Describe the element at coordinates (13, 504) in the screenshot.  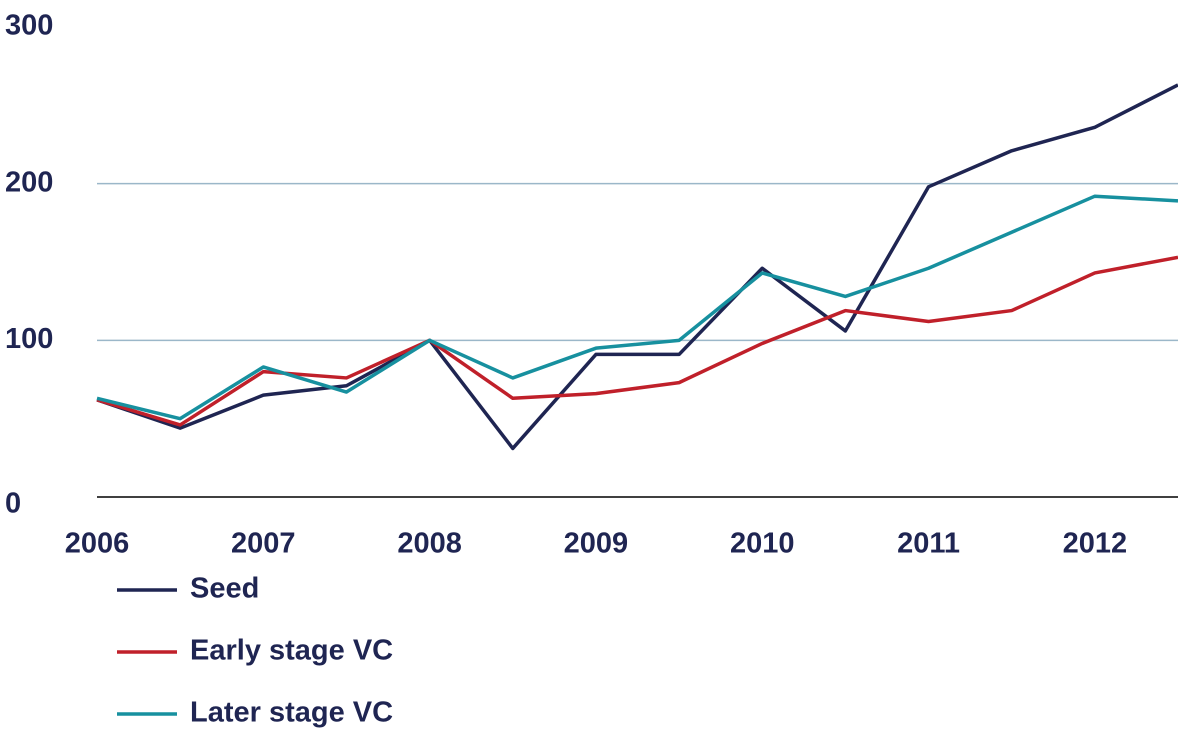
I see `y-tick-label: 0` at that location.